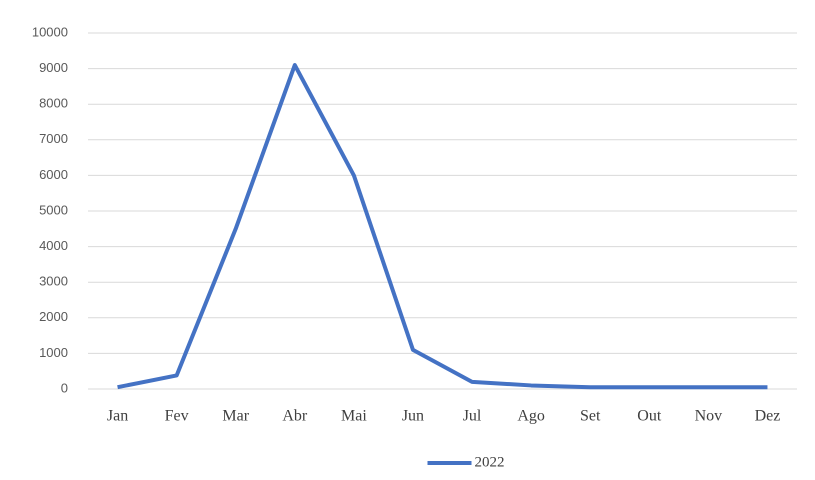 The image size is (815, 480). I want to click on x-tick-label: Ago, so click(531, 416).